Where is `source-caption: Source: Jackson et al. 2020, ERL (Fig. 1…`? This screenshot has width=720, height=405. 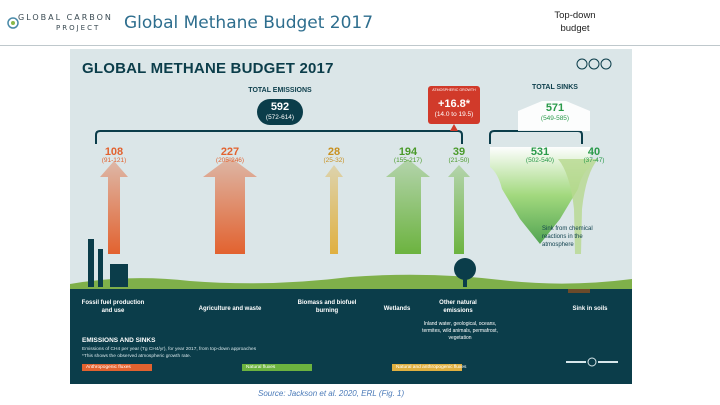
source-caption: Source: Jackson et al. 2020, ERL (Fig. 1… is located at coordinates (331, 393).